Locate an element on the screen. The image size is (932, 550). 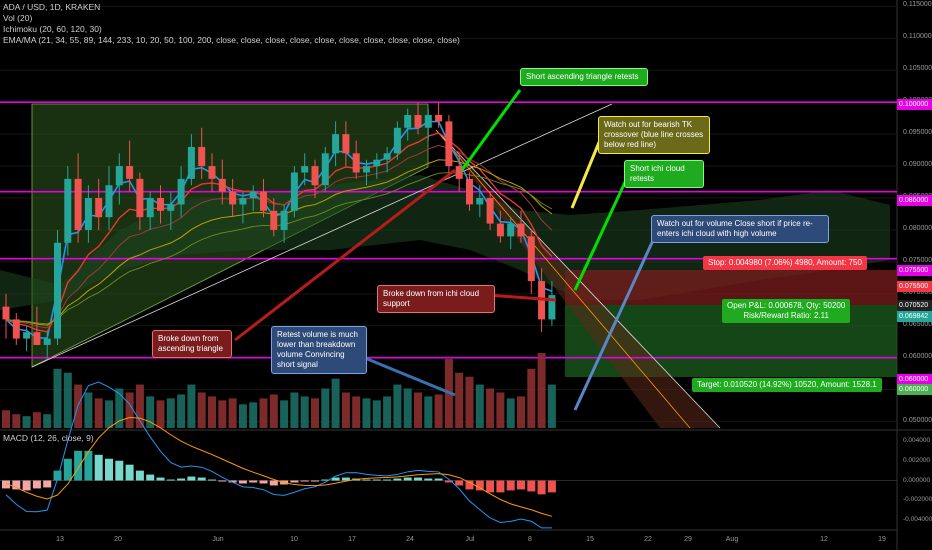
note-broke-ichi: Broke down from ichi cloud support is located at coordinates (436, 299).